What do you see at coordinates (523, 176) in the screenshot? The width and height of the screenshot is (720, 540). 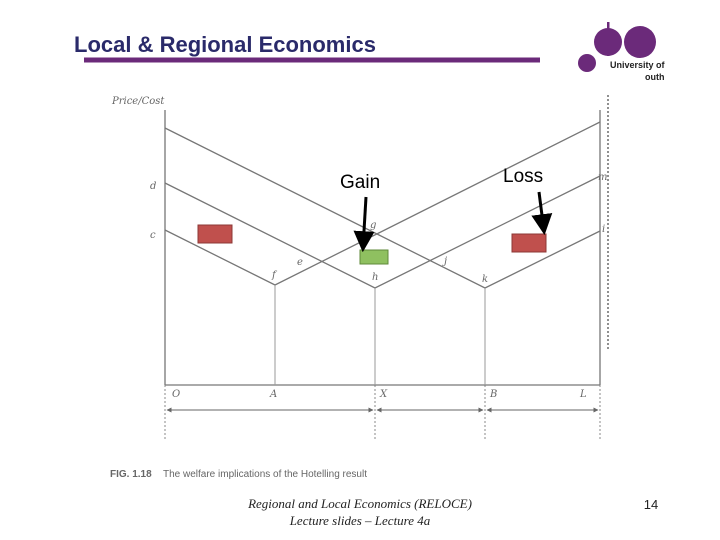 I see `loss-label: Loss` at bounding box center [523, 176].